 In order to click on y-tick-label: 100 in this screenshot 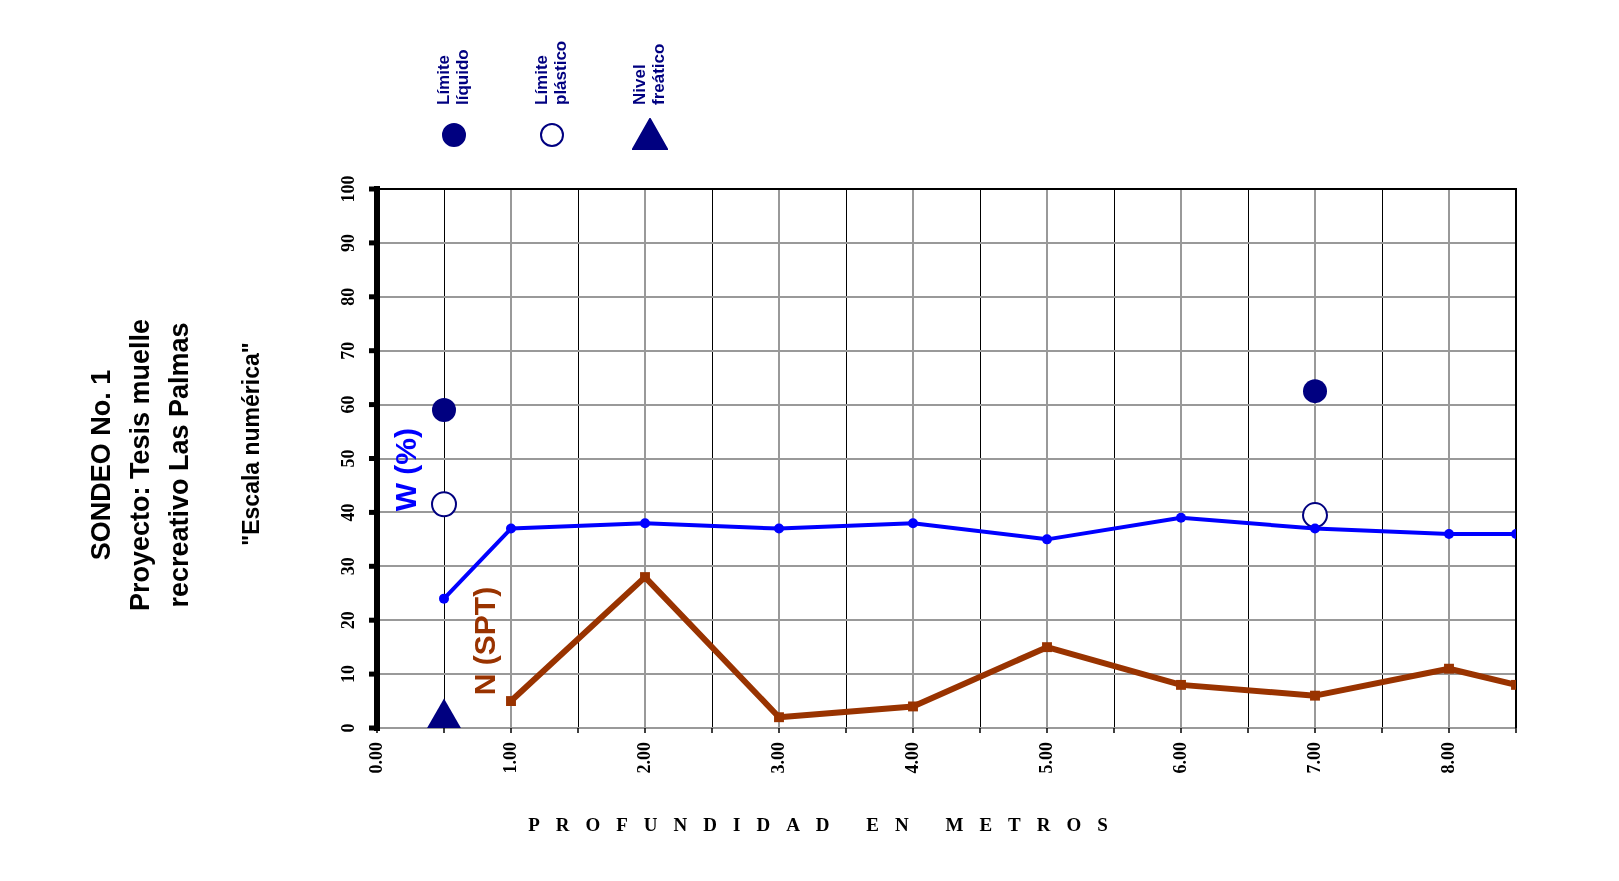, I will do `click(347, 189)`.